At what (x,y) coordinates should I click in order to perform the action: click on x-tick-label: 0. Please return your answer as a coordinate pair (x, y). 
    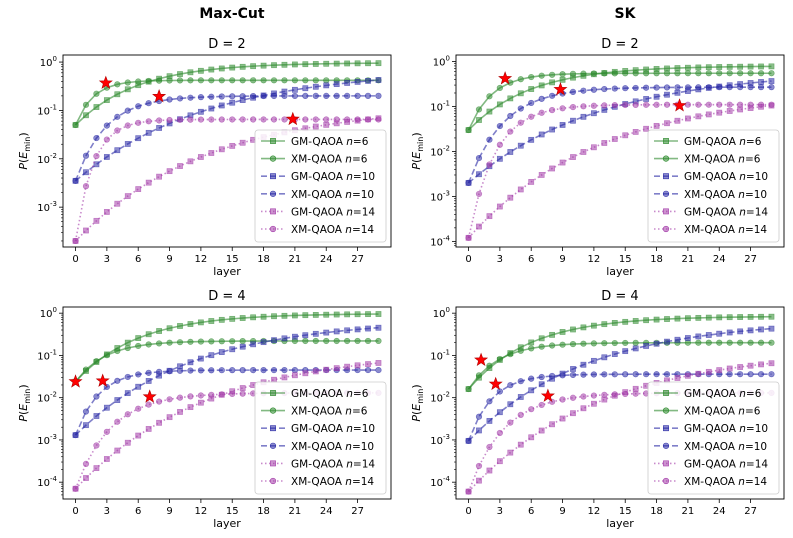
    Looking at the image, I should click on (468, 511).